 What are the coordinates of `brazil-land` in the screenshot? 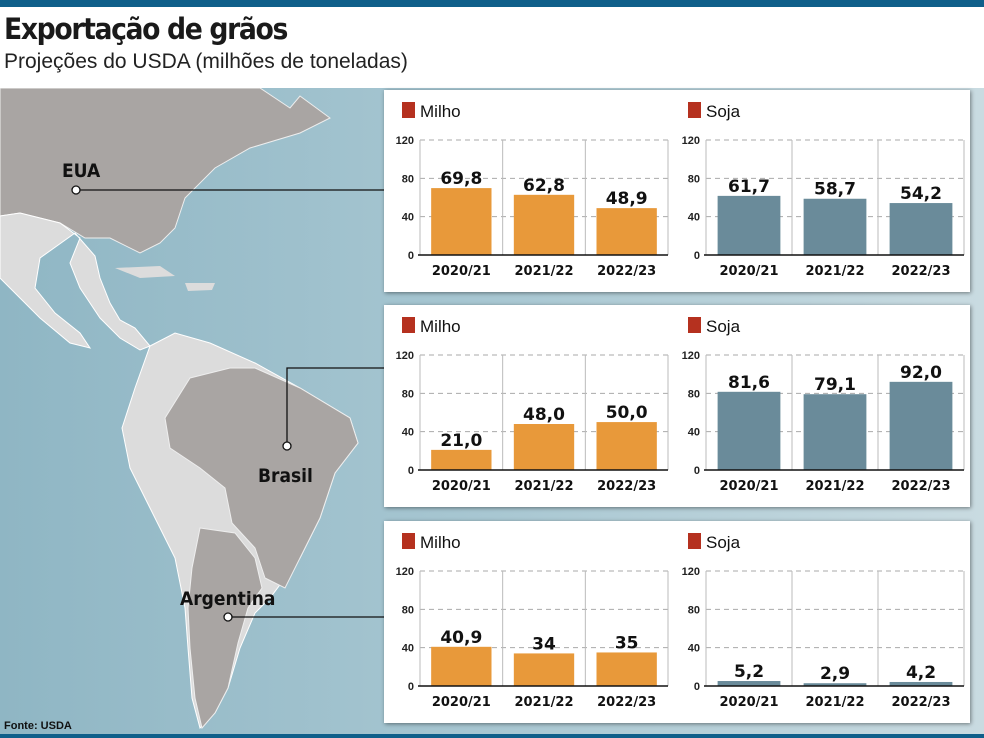 It's located at (261, 478).